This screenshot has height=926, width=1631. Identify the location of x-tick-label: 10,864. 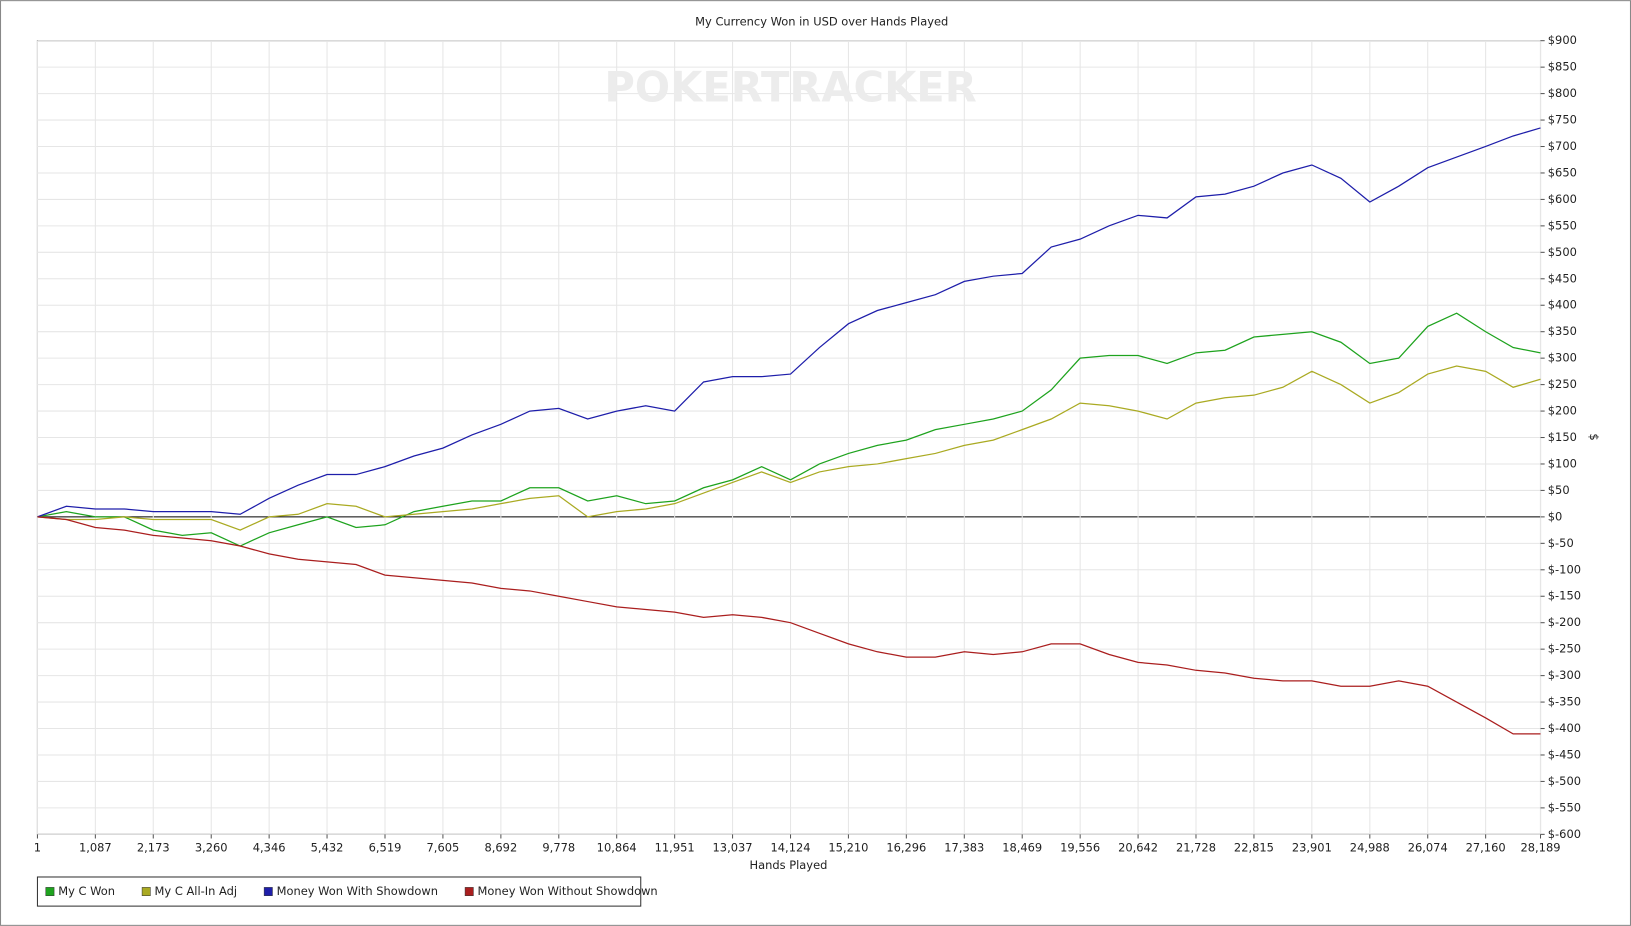
(617, 847).